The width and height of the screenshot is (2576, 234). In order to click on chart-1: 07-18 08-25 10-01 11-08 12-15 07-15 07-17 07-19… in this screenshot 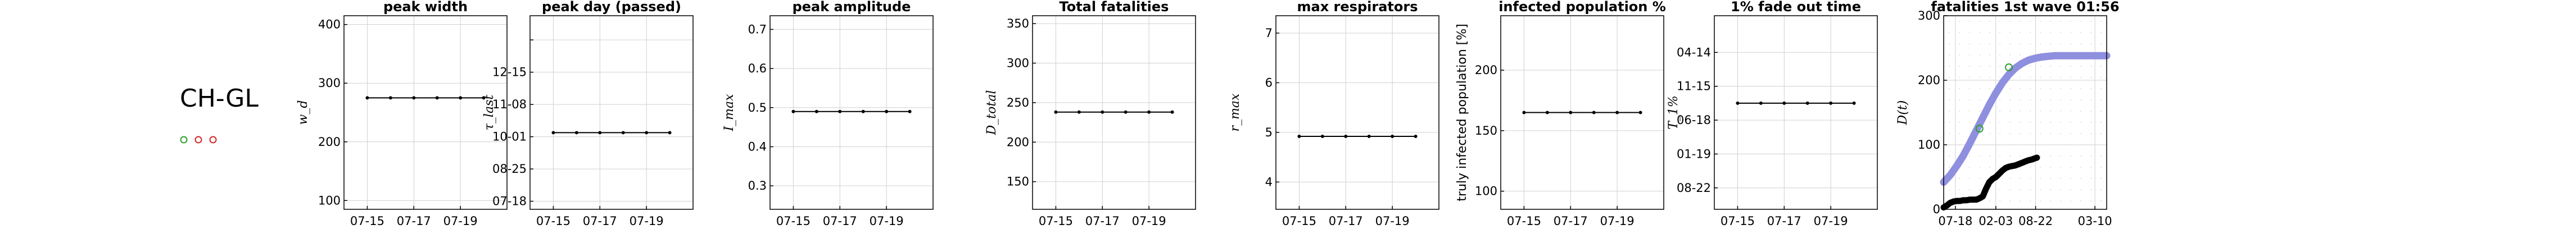, I will do `click(588, 114)`.